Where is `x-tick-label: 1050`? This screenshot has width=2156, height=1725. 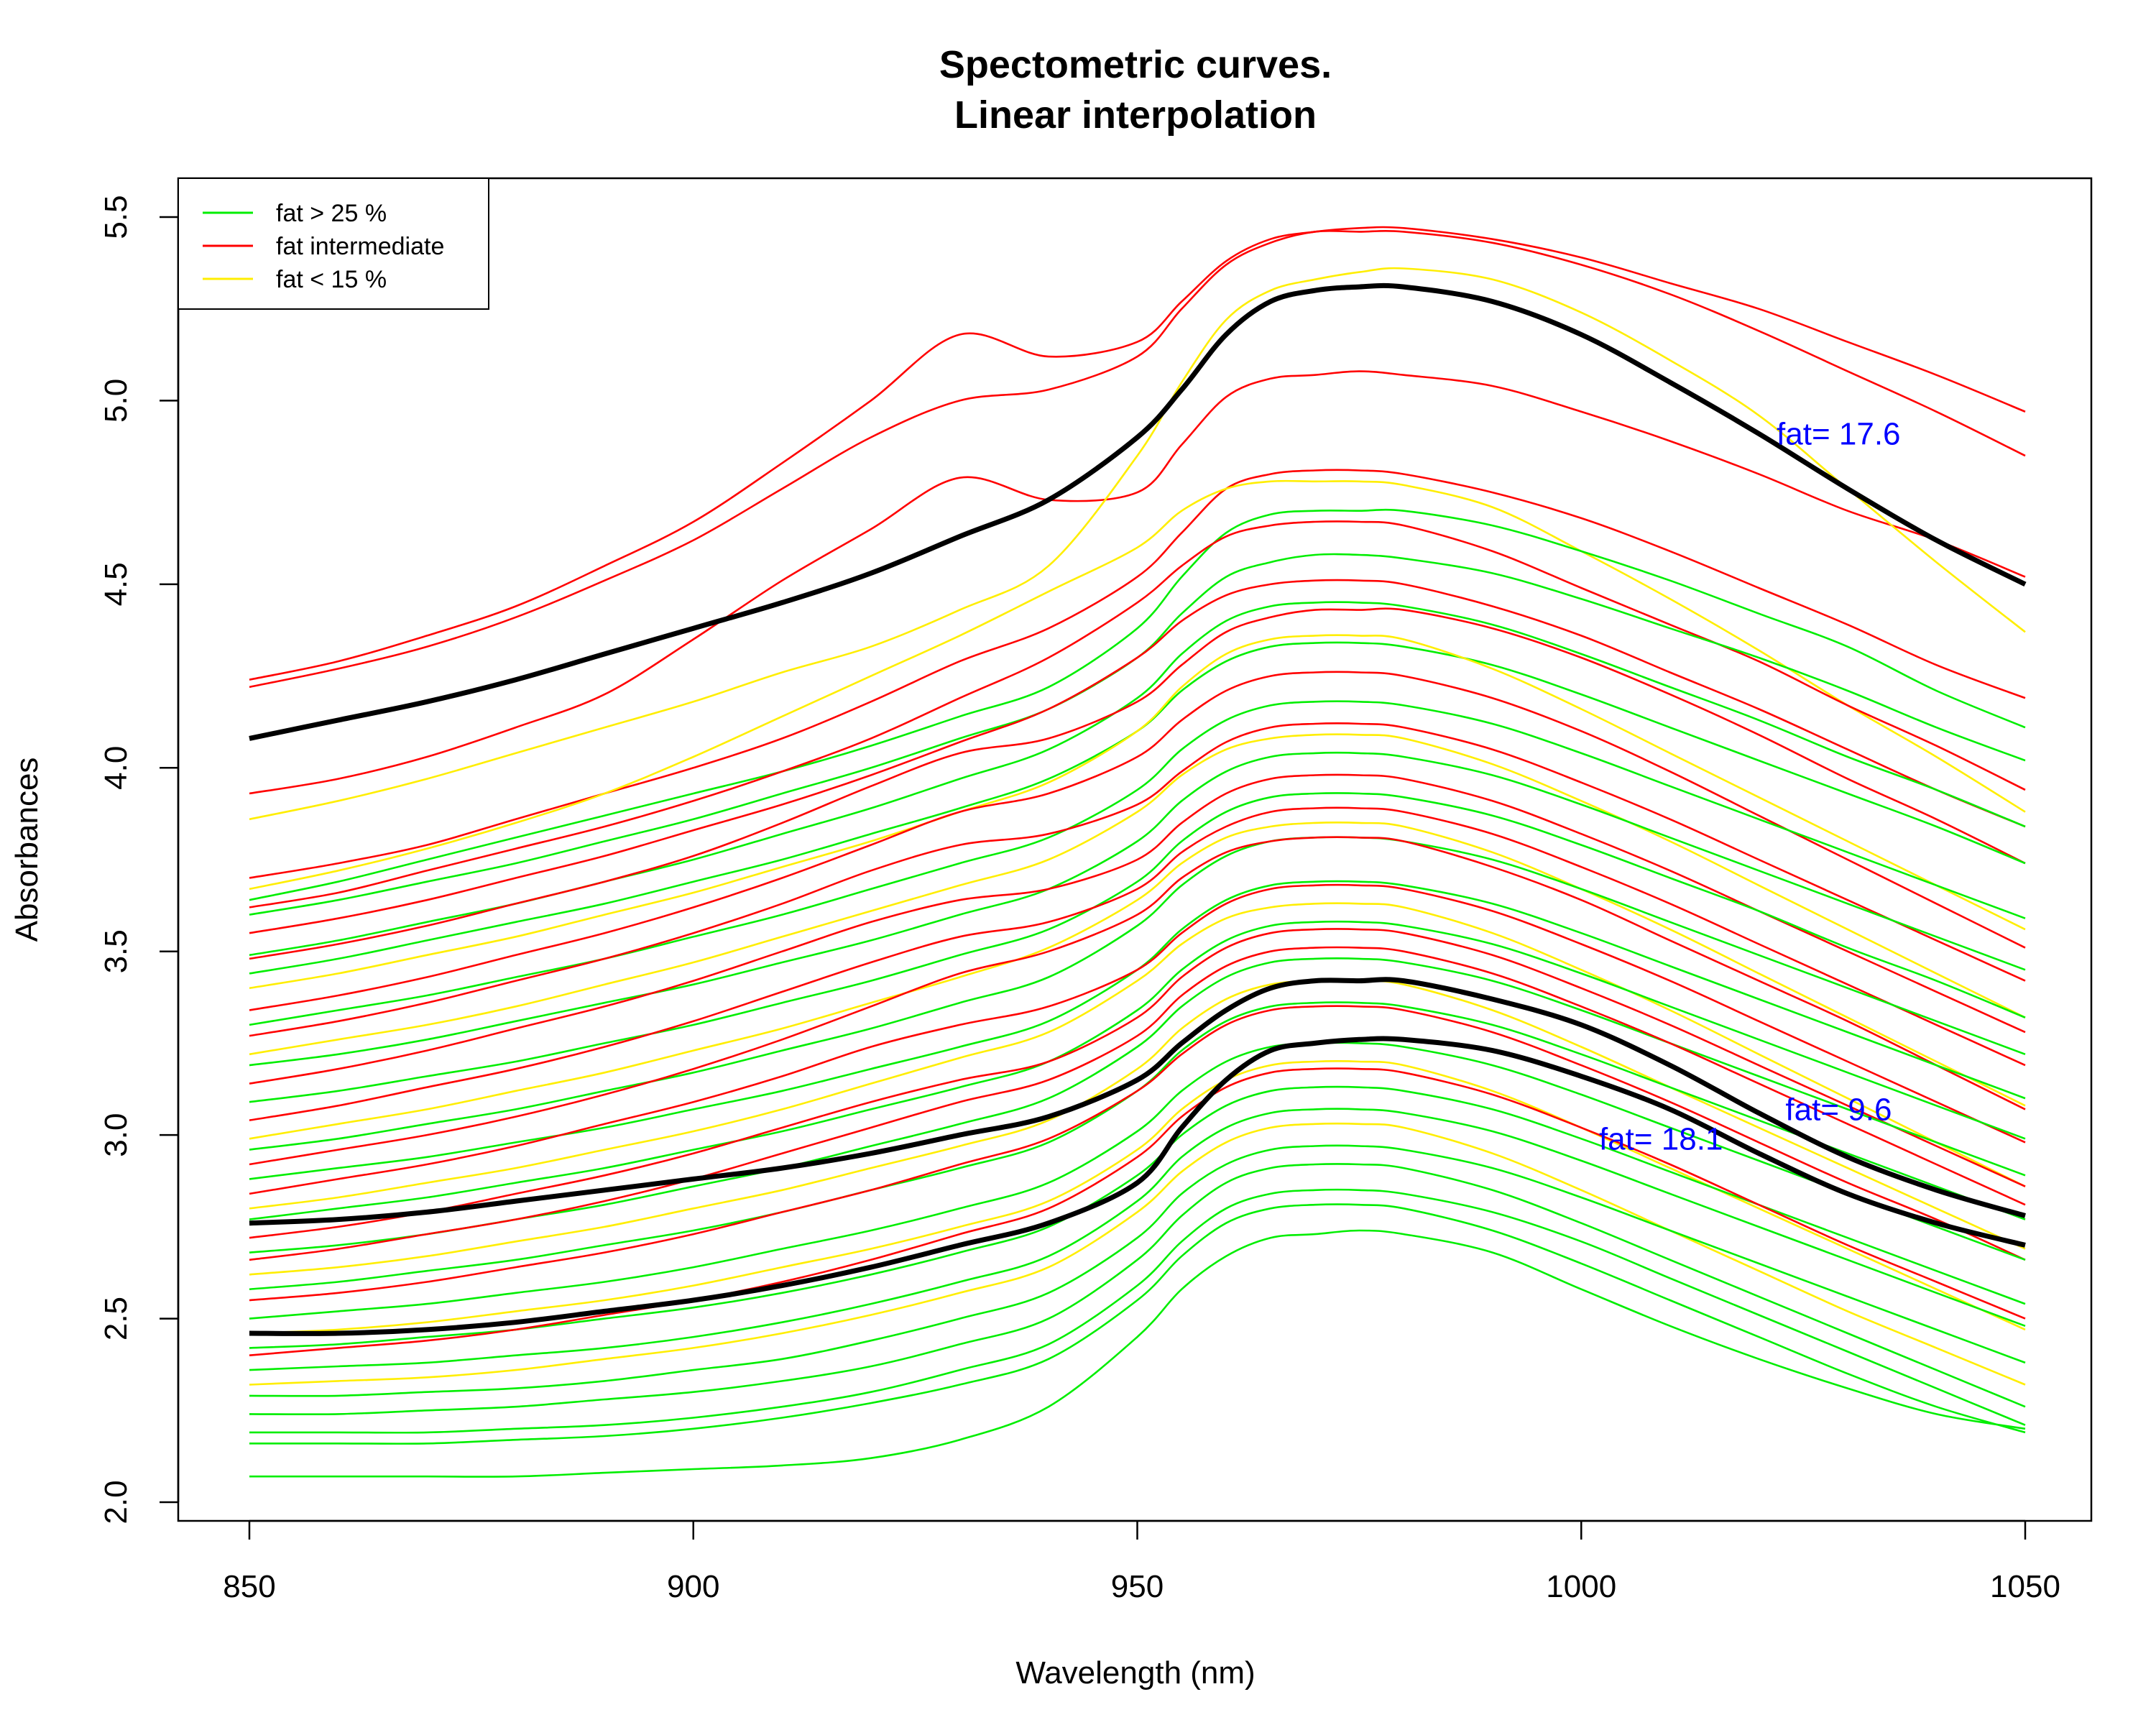 x-tick-label: 1050 is located at coordinates (2025, 1586).